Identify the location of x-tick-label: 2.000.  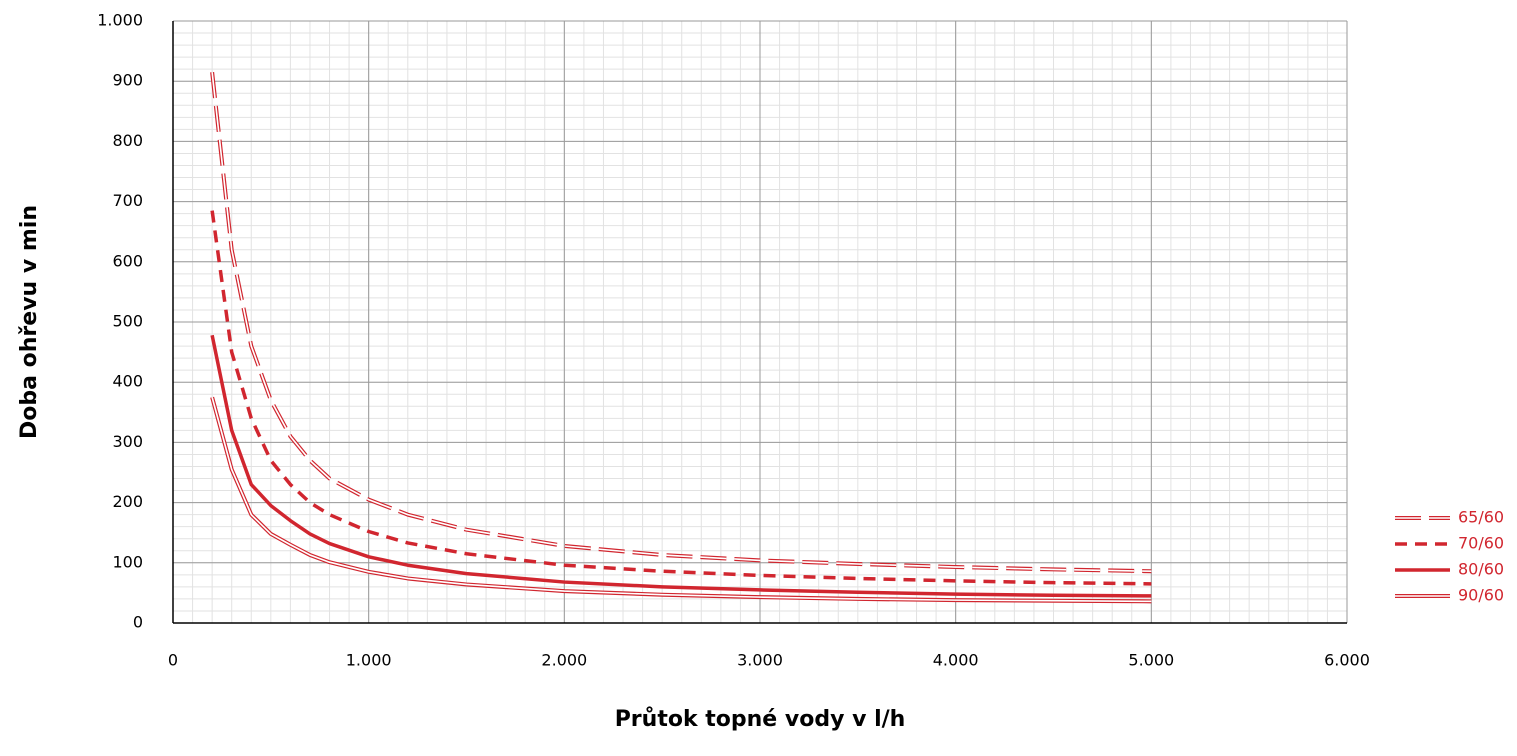
(564, 660).